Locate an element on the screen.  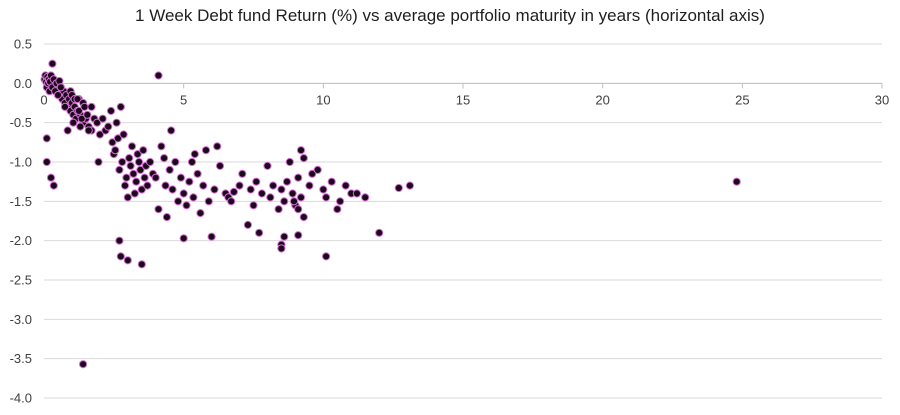
x-tick-label: 15 is located at coordinates (463, 99).